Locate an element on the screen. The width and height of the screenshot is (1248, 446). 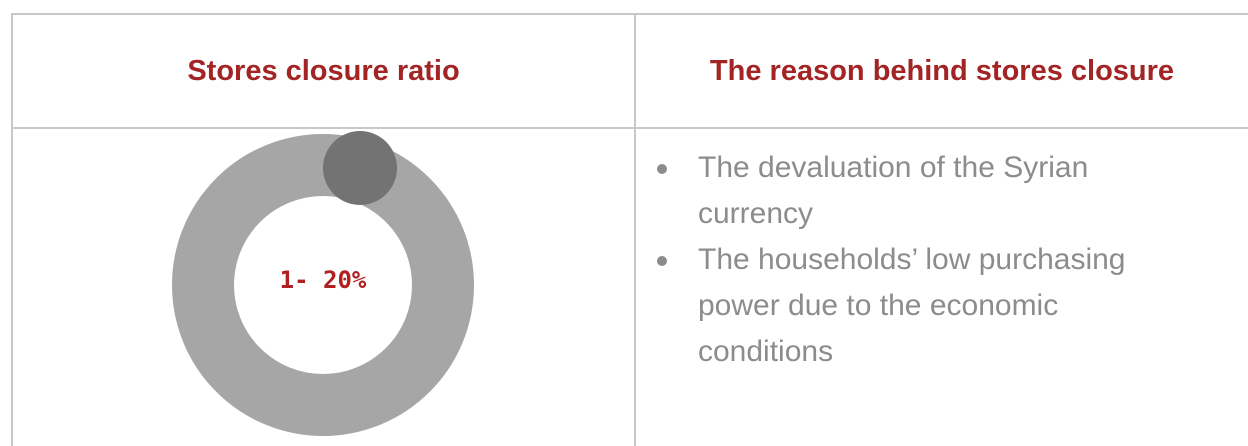
header-cell: The reason behind stores closure is located at coordinates (942, 70).